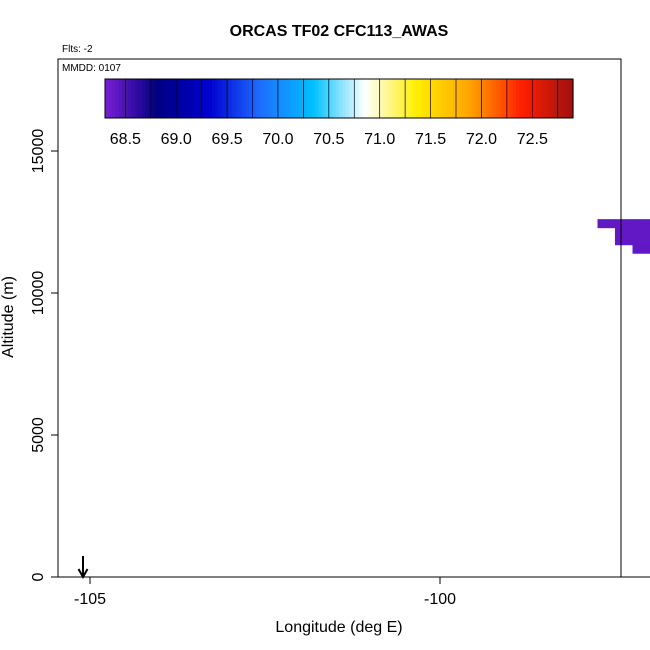 The image size is (650, 650). Describe the element at coordinates (38, 576) in the screenshot. I see `y-tick-label: 0` at that location.